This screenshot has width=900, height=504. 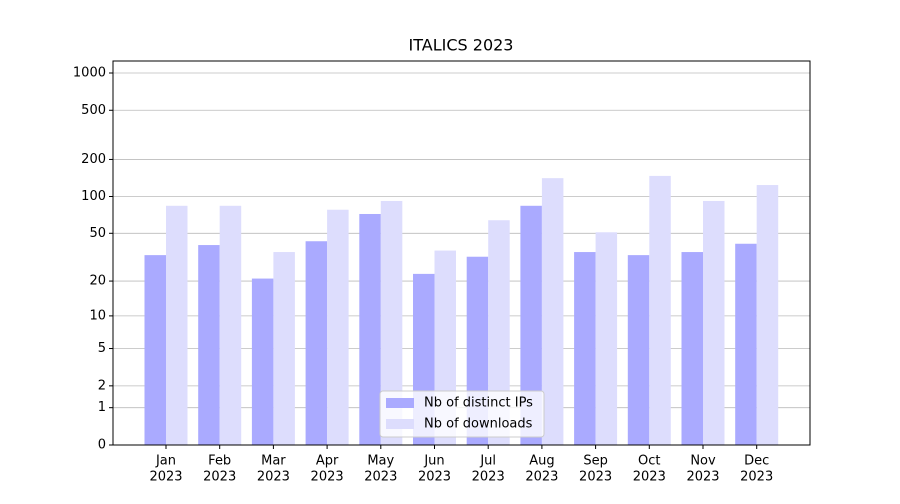 What do you see at coordinates (487, 461) in the screenshot?
I see `x-tick-label: Jul` at bounding box center [487, 461].